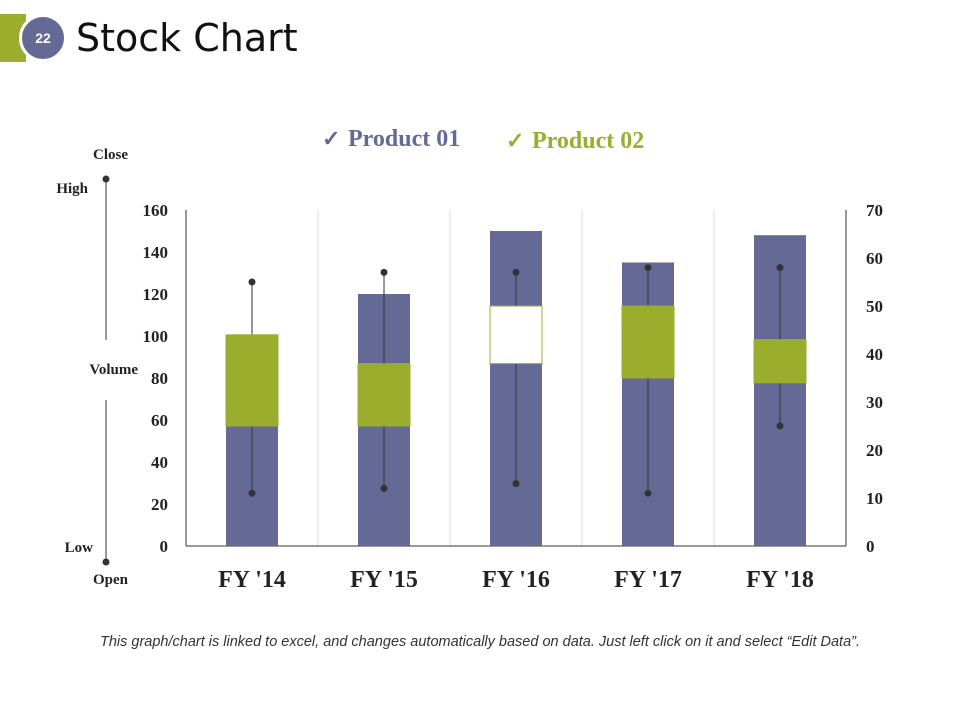  Describe the element at coordinates (874, 450) in the screenshot. I see `right-axis-tick-label: 20` at that location.